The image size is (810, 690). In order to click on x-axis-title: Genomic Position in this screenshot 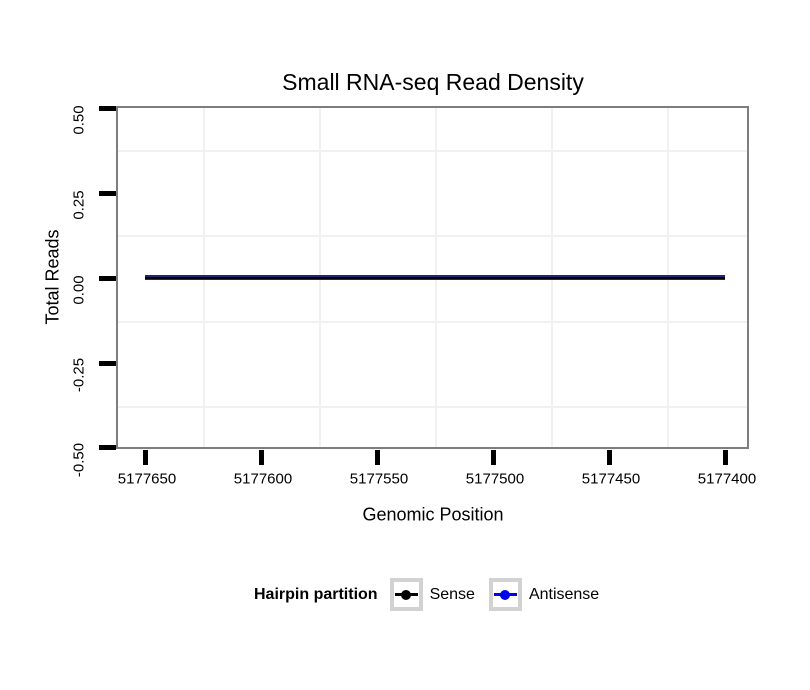, I will do `click(433, 514)`.